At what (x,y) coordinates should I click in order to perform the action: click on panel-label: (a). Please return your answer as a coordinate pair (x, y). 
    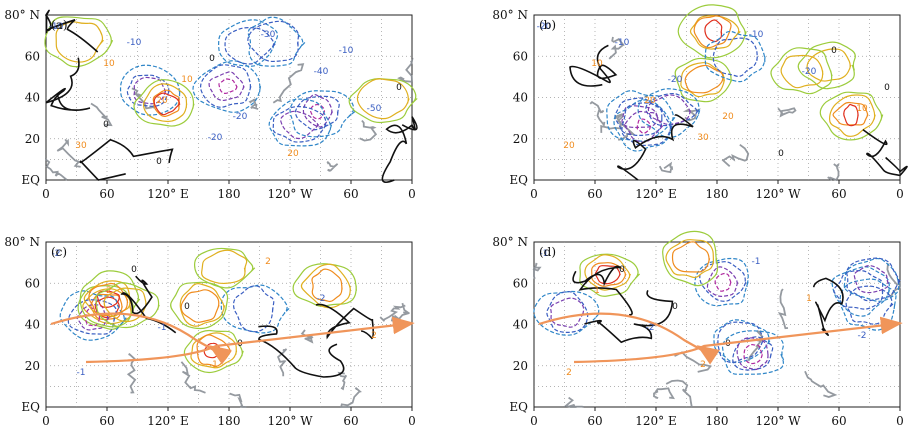
    Looking at the image, I should click on (59, 25).